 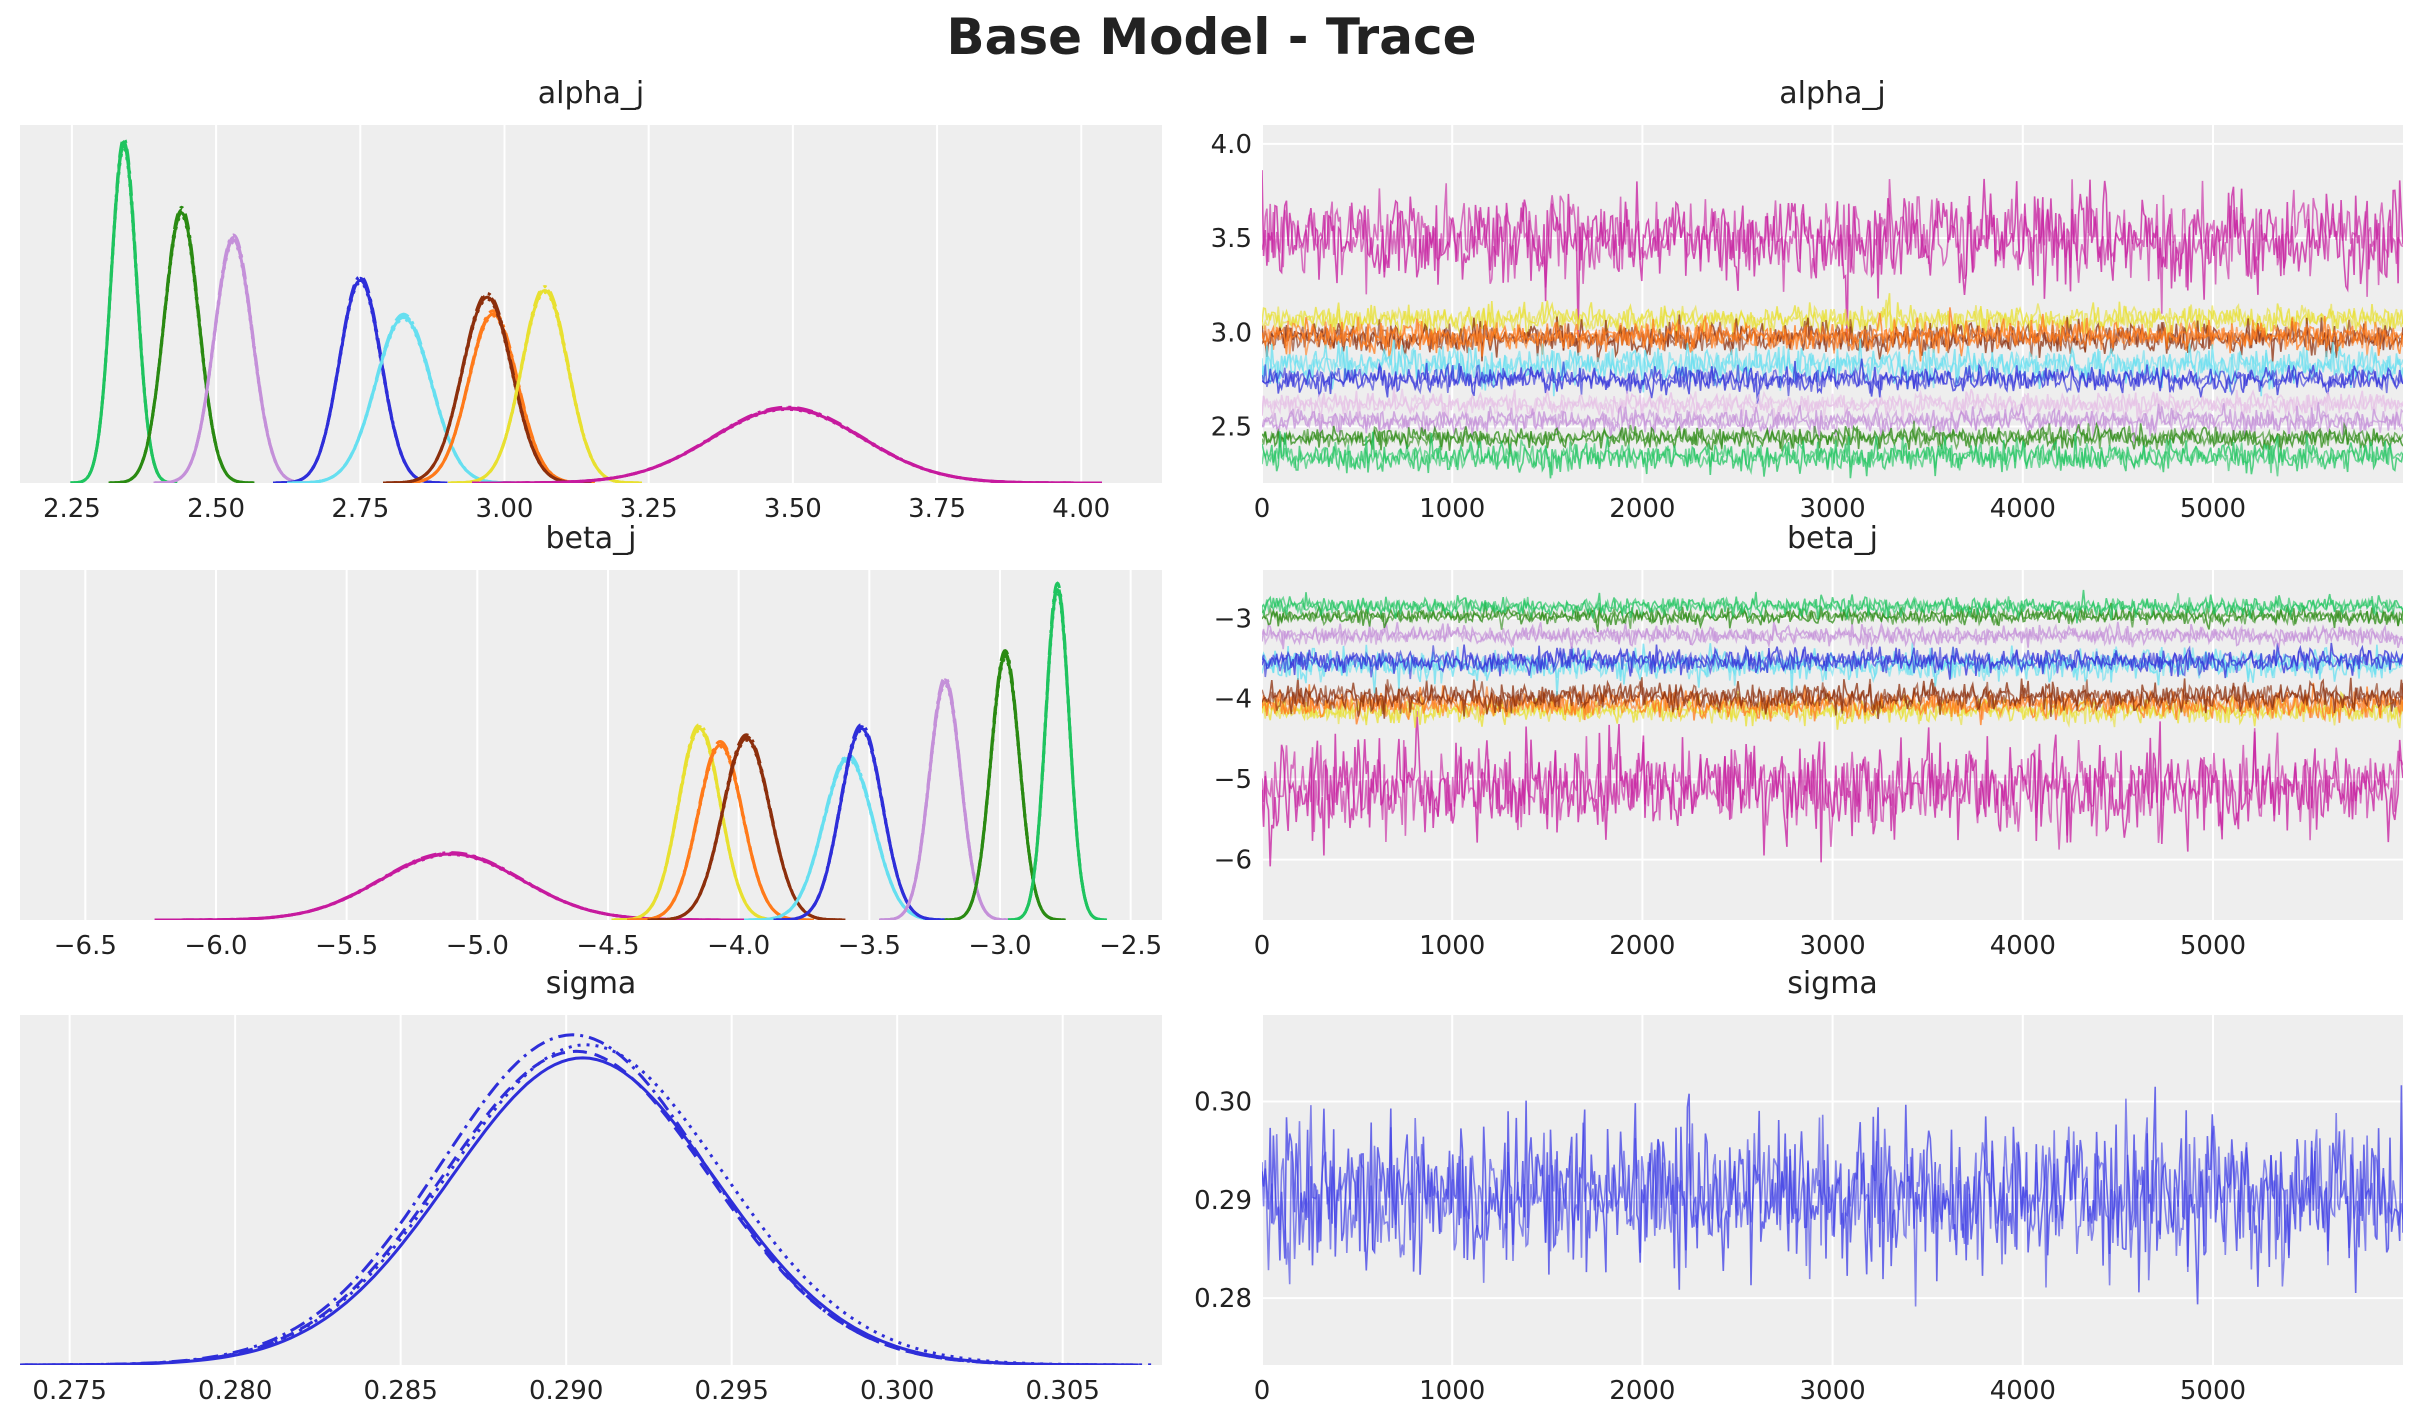 I want to click on y-tick-label: −5, so click(x=1233, y=780).